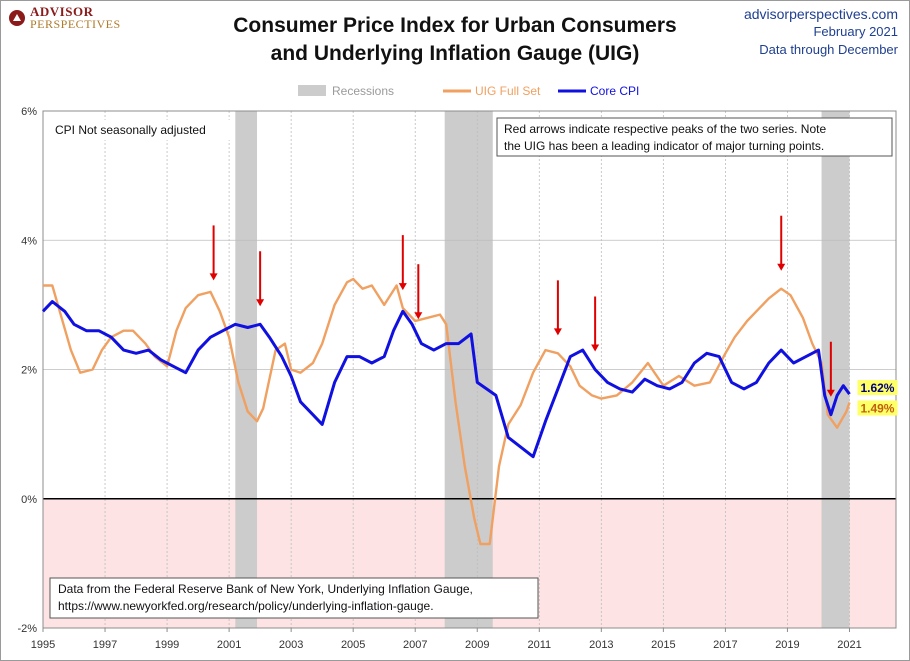 The image size is (910, 661). What do you see at coordinates (27, 629) in the screenshot?
I see `y-tick-label-0: -2%` at bounding box center [27, 629].